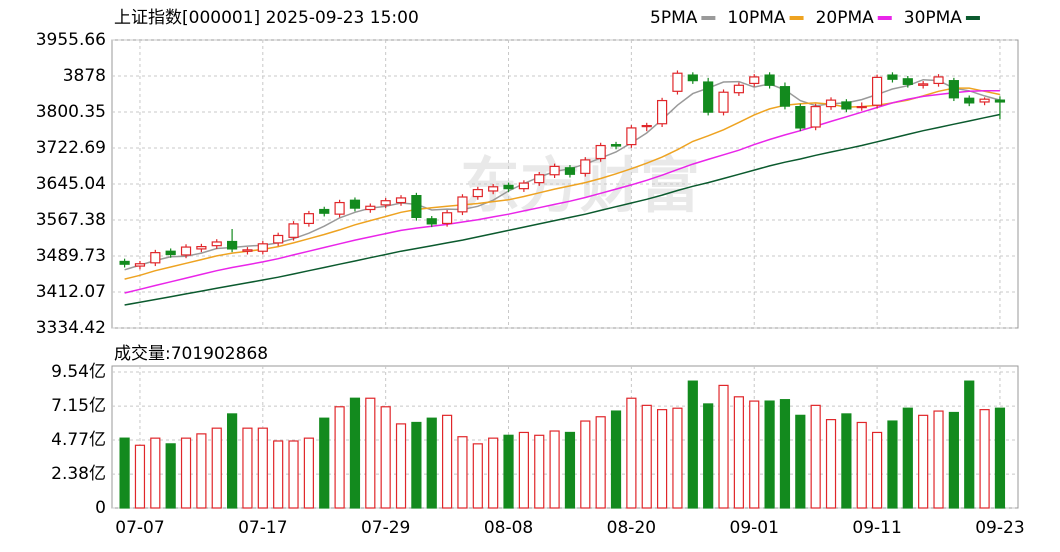 The height and width of the screenshot is (552, 1060). Describe the element at coordinates (508, 528) in the screenshot. I see `x-tick-label: 08-08` at that location.